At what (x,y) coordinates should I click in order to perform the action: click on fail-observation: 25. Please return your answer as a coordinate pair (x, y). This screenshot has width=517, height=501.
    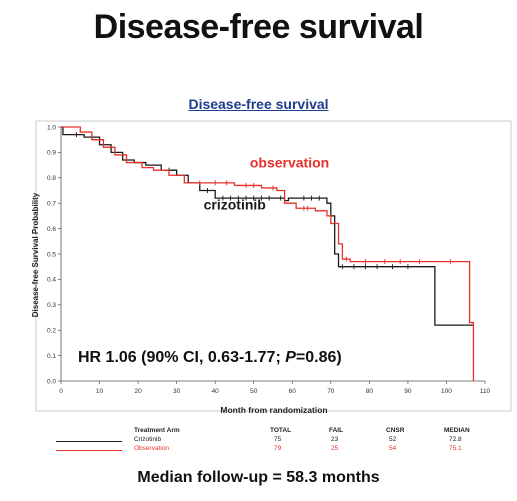
    Looking at the image, I should click on (335, 448).